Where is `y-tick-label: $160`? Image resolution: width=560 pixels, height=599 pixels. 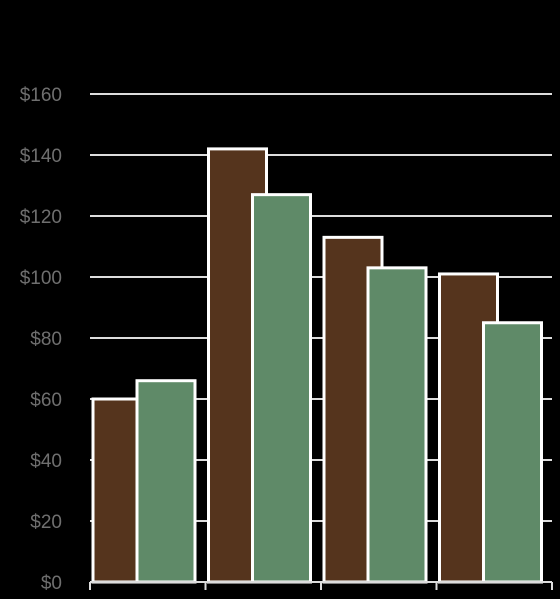
y-tick-label: $160 is located at coordinates (41, 95).